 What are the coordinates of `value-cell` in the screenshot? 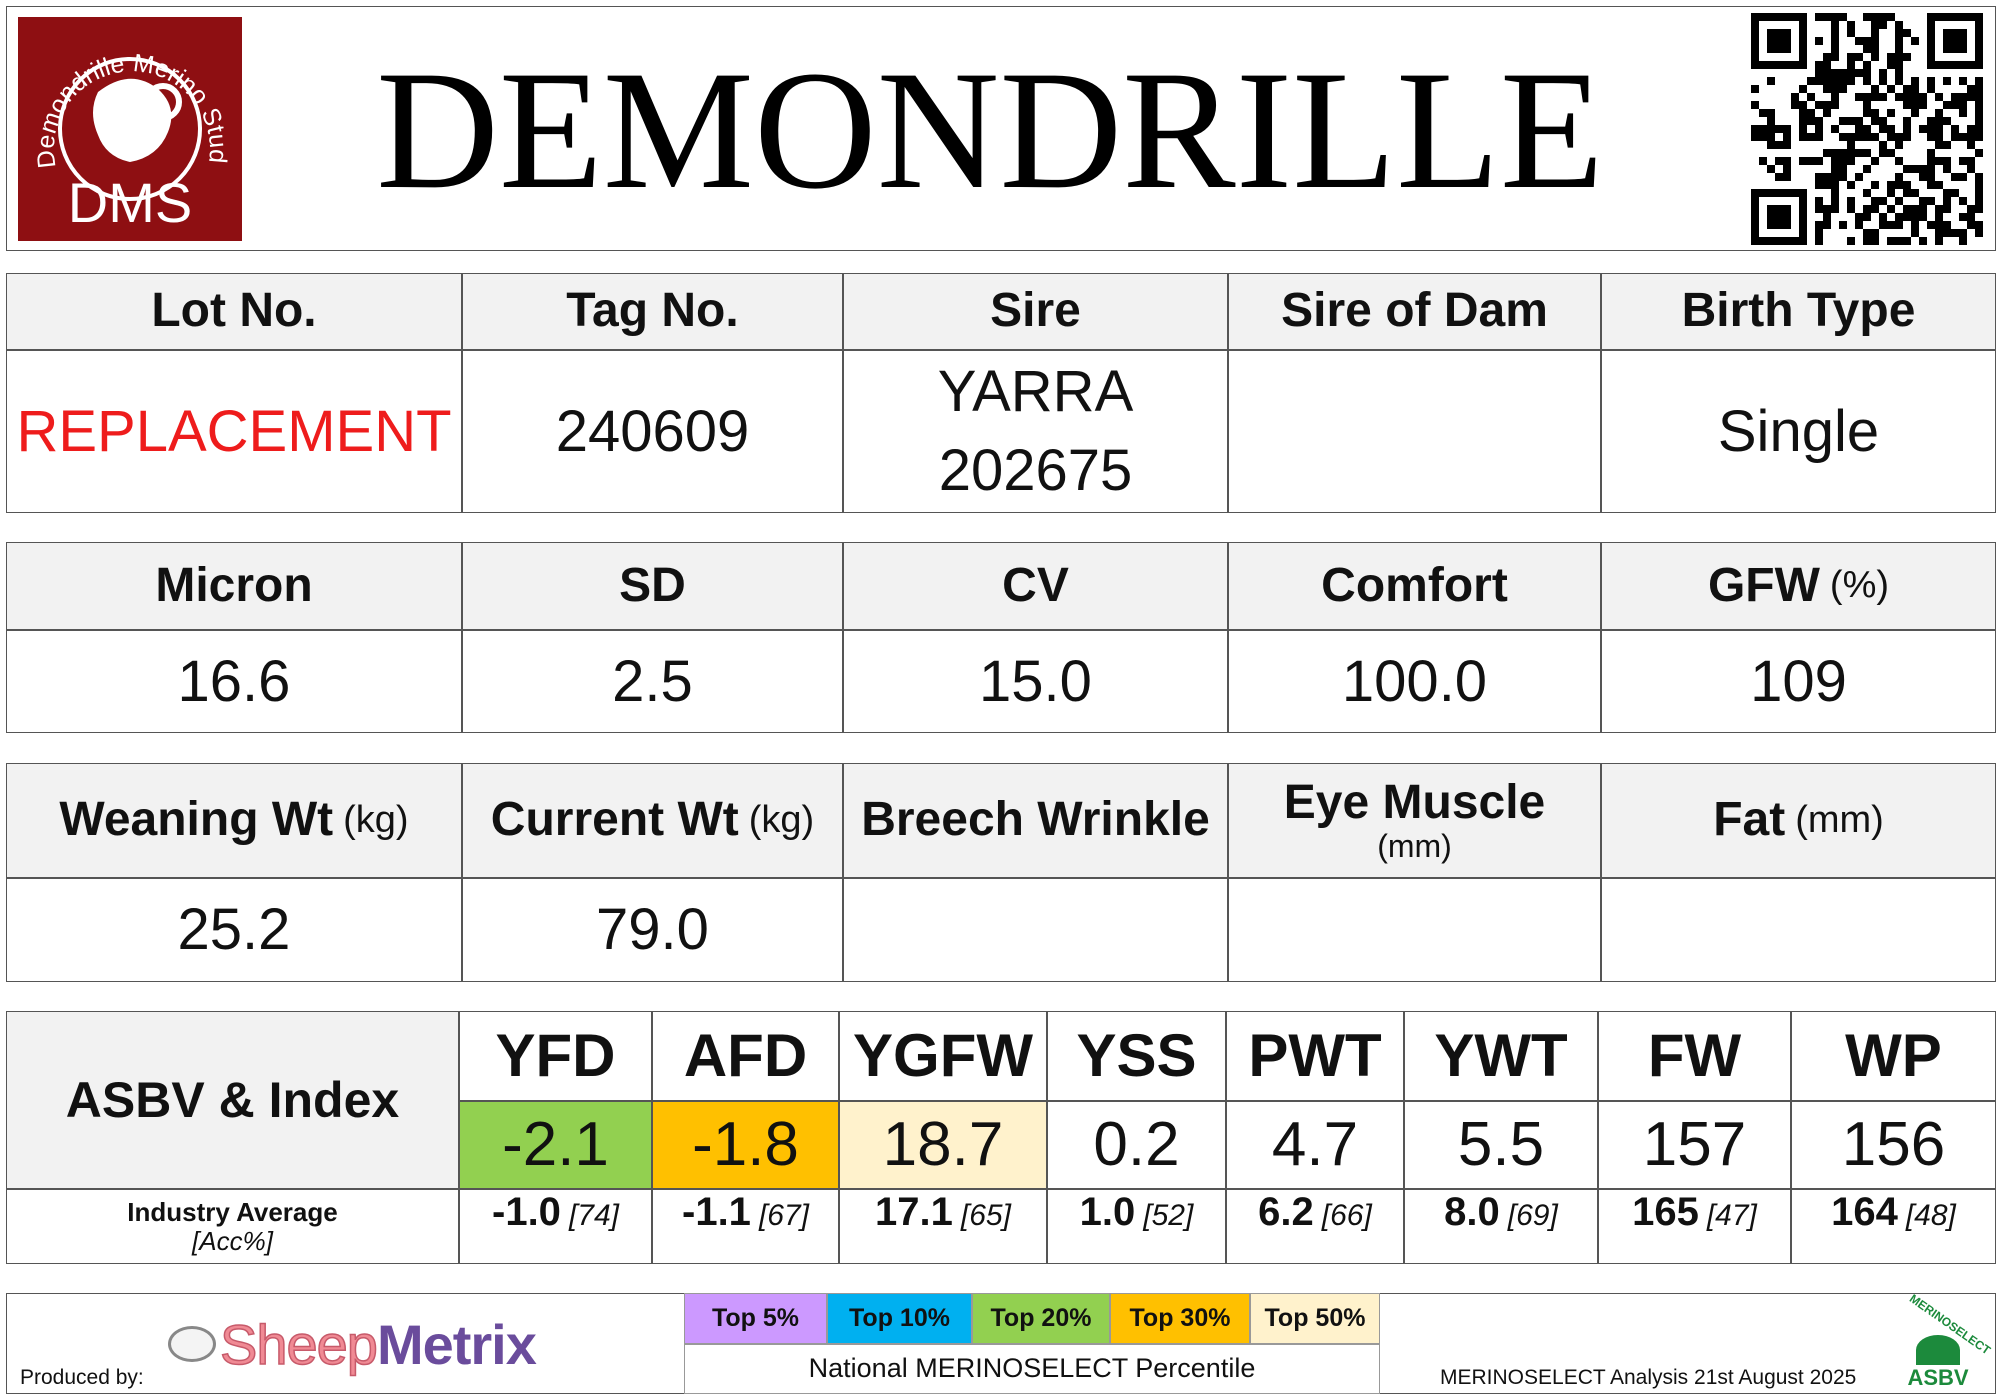 It's located at (1798, 930).